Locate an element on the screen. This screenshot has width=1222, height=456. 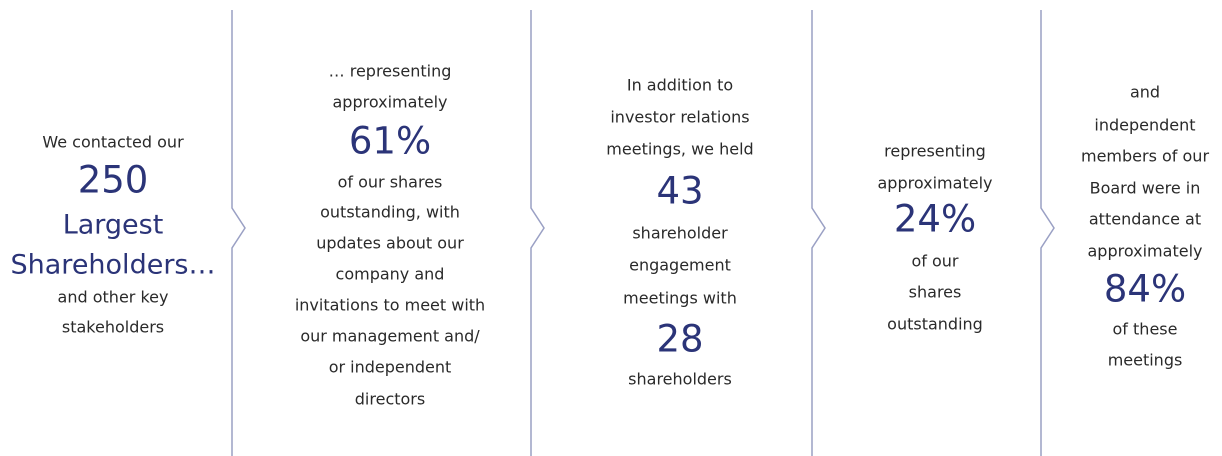
body-text: representing is located at coordinates (935, 151).